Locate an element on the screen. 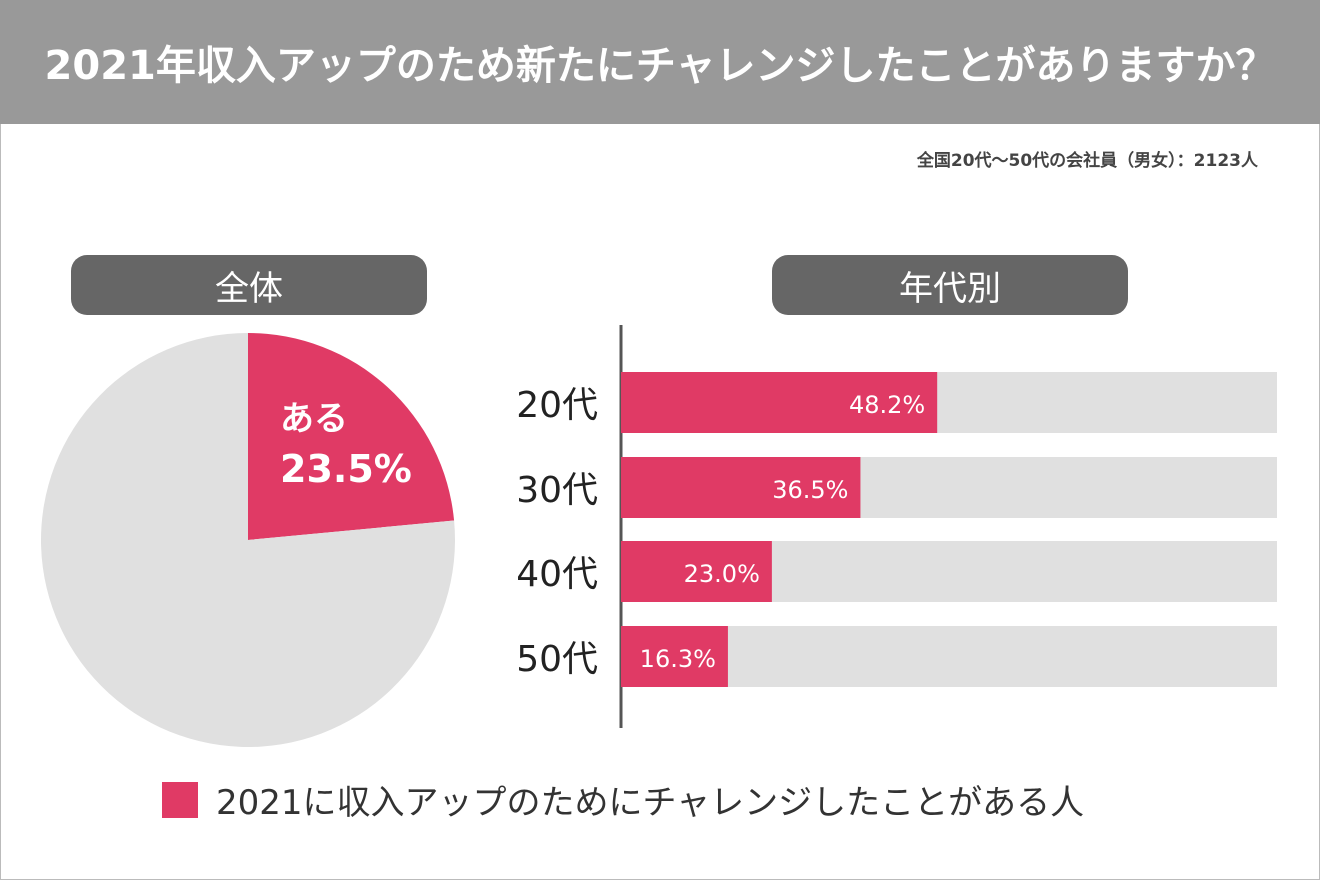  bar-value-label: 23.0% is located at coordinates (722, 574).